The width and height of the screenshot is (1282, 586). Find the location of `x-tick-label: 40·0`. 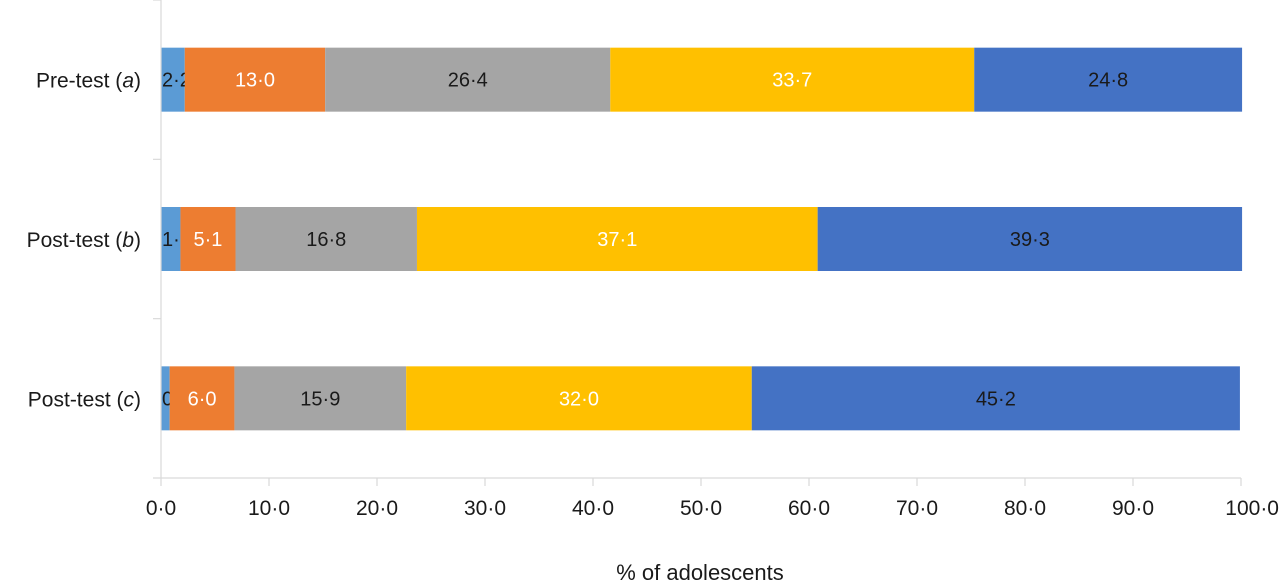

x-tick-label: 40·0 is located at coordinates (593, 508).